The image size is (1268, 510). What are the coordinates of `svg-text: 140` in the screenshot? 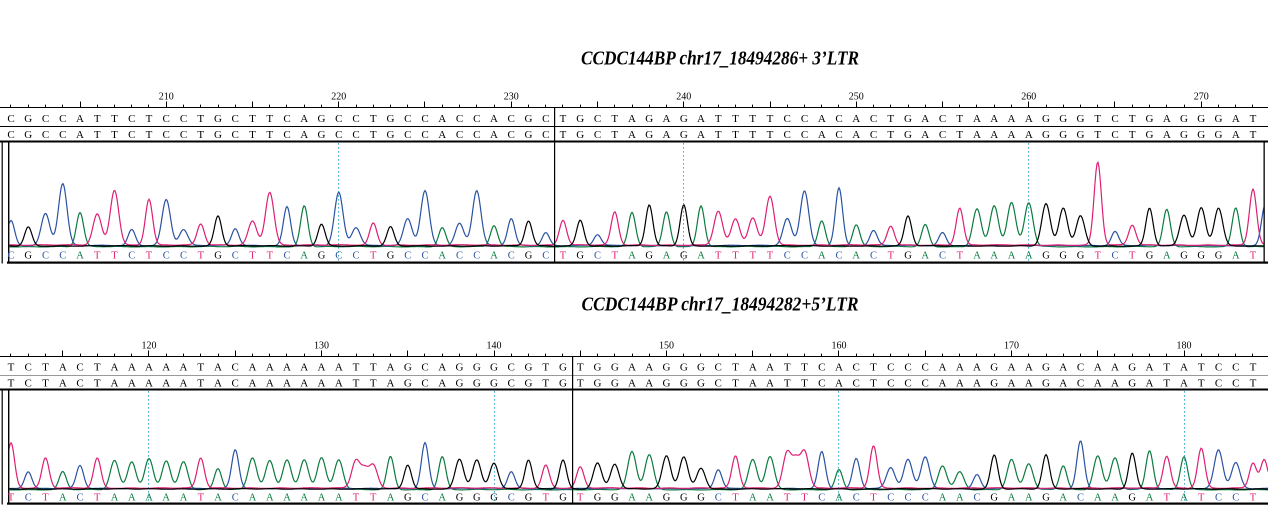 It's located at (494, 346).